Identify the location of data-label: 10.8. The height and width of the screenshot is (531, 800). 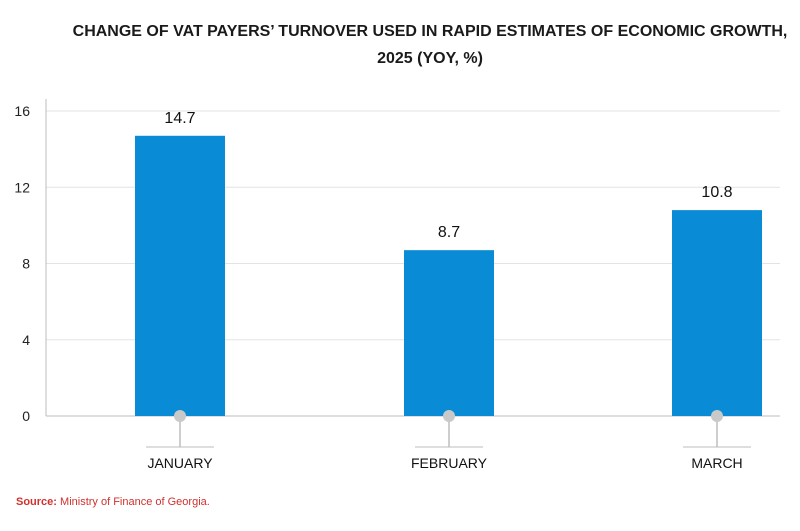
(716, 192).